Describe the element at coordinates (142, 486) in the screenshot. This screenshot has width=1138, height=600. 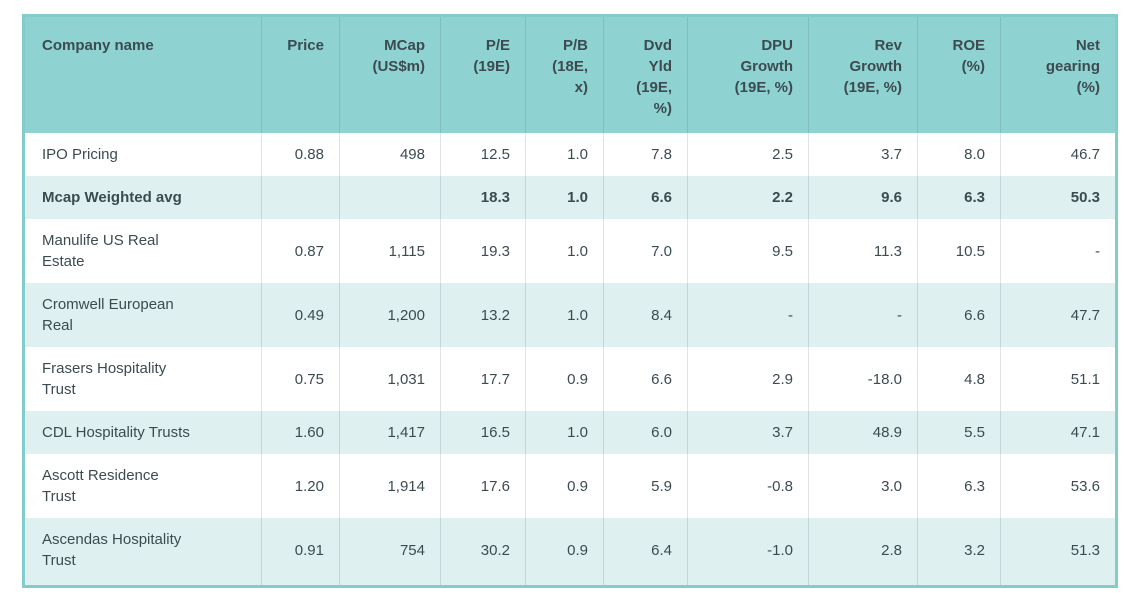
I see `company-name-cell: Ascott Residence Trust` at that location.